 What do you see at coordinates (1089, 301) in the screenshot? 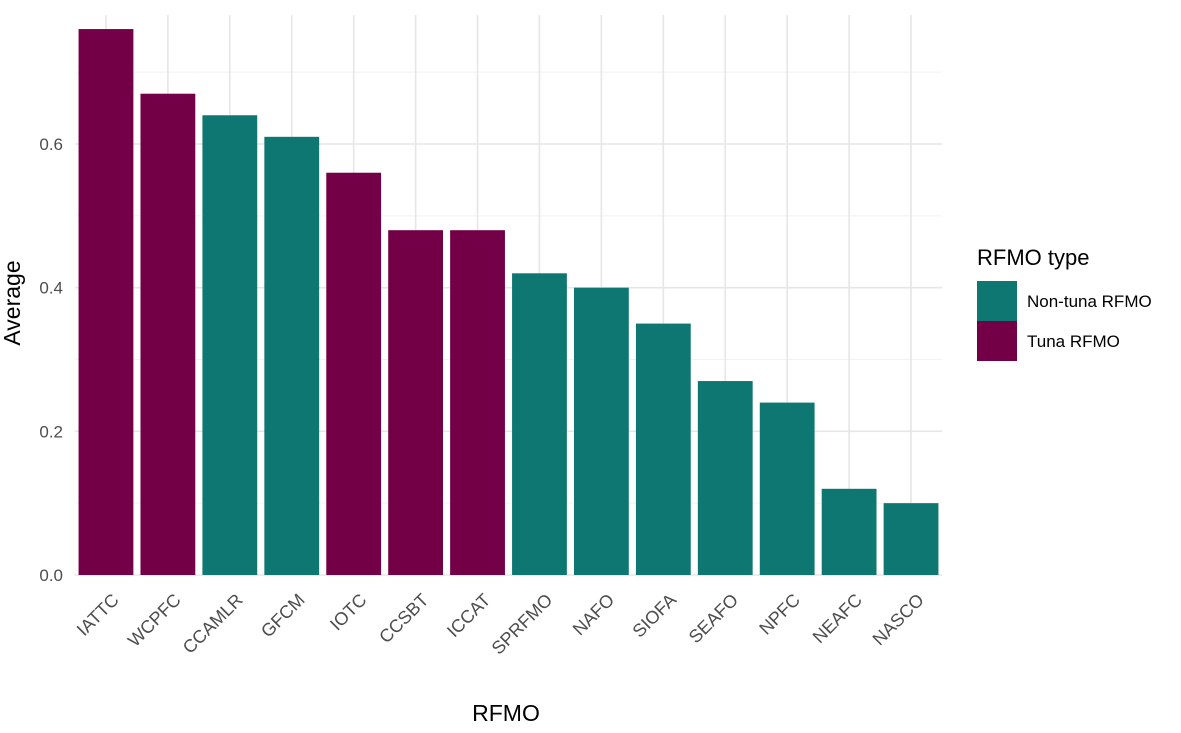
I see `legend-label-non-tuna: Non-tuna RFMO` at bounding box center [1089, 301].